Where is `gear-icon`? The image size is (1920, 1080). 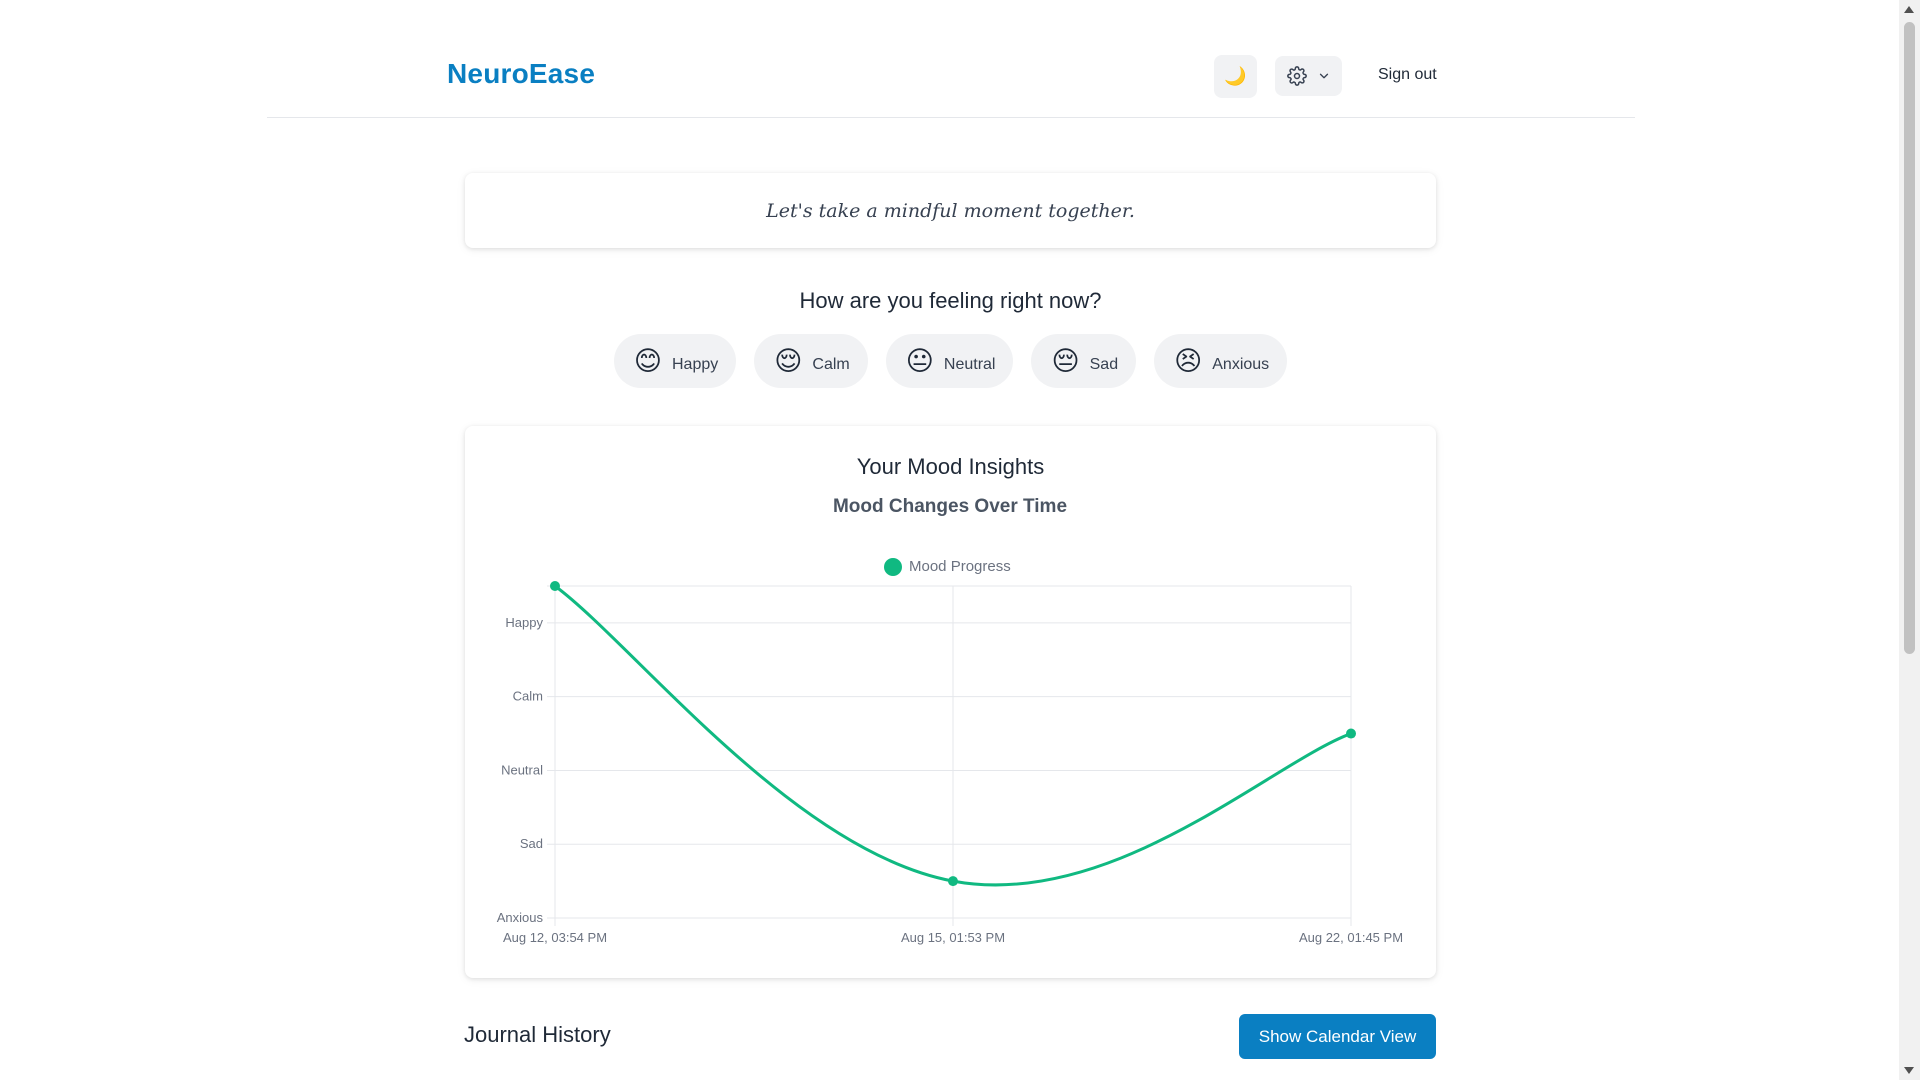 gear-icon is located at coordinates (1296, 76).